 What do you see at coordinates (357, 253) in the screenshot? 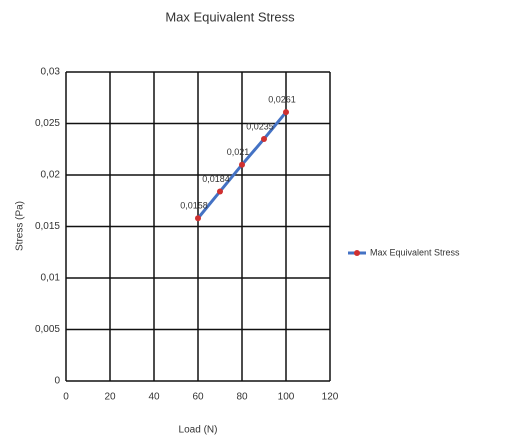
I see `legend-marker` at bounding box center [357, 253].